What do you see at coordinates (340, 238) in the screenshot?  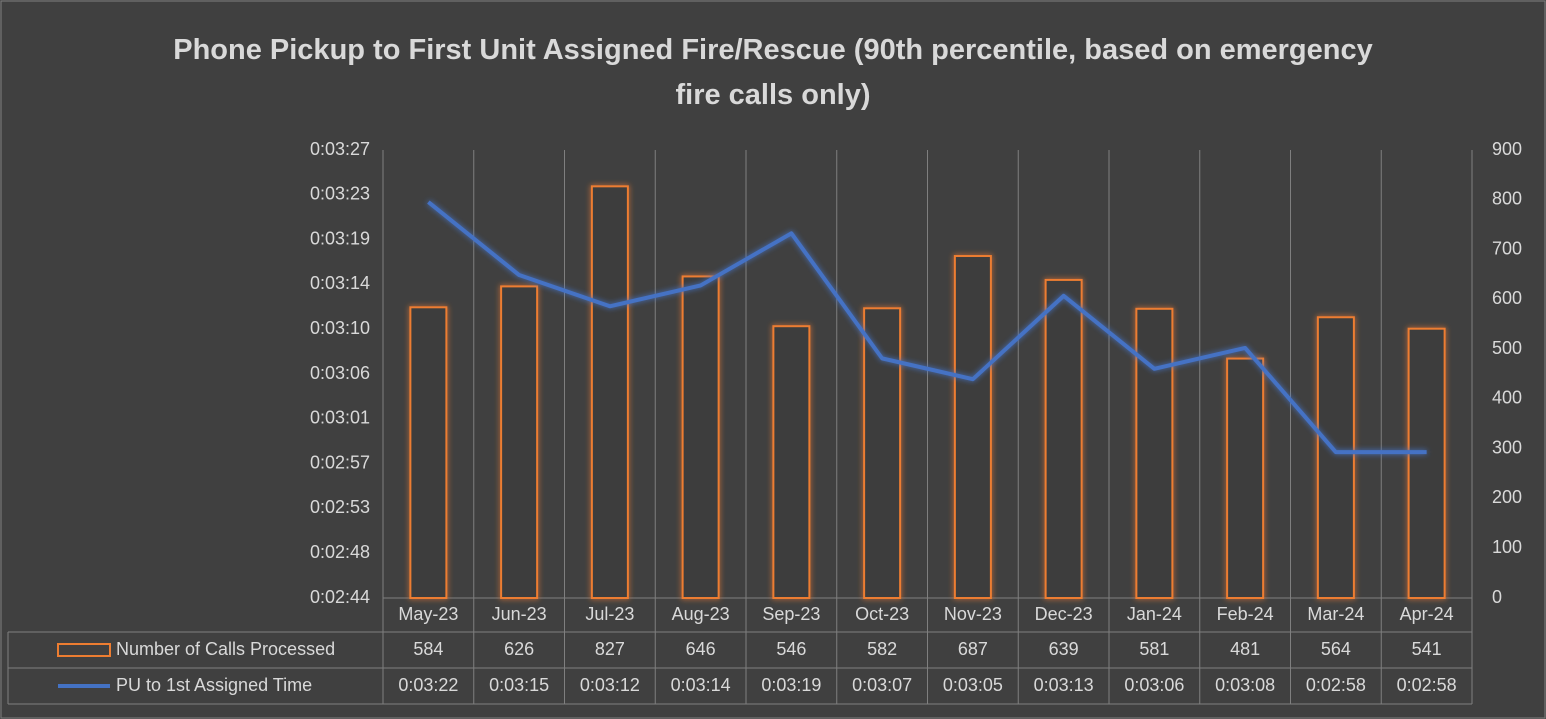 I see `y-tick-label: 0:03:19` at bounding box center [340, 238].